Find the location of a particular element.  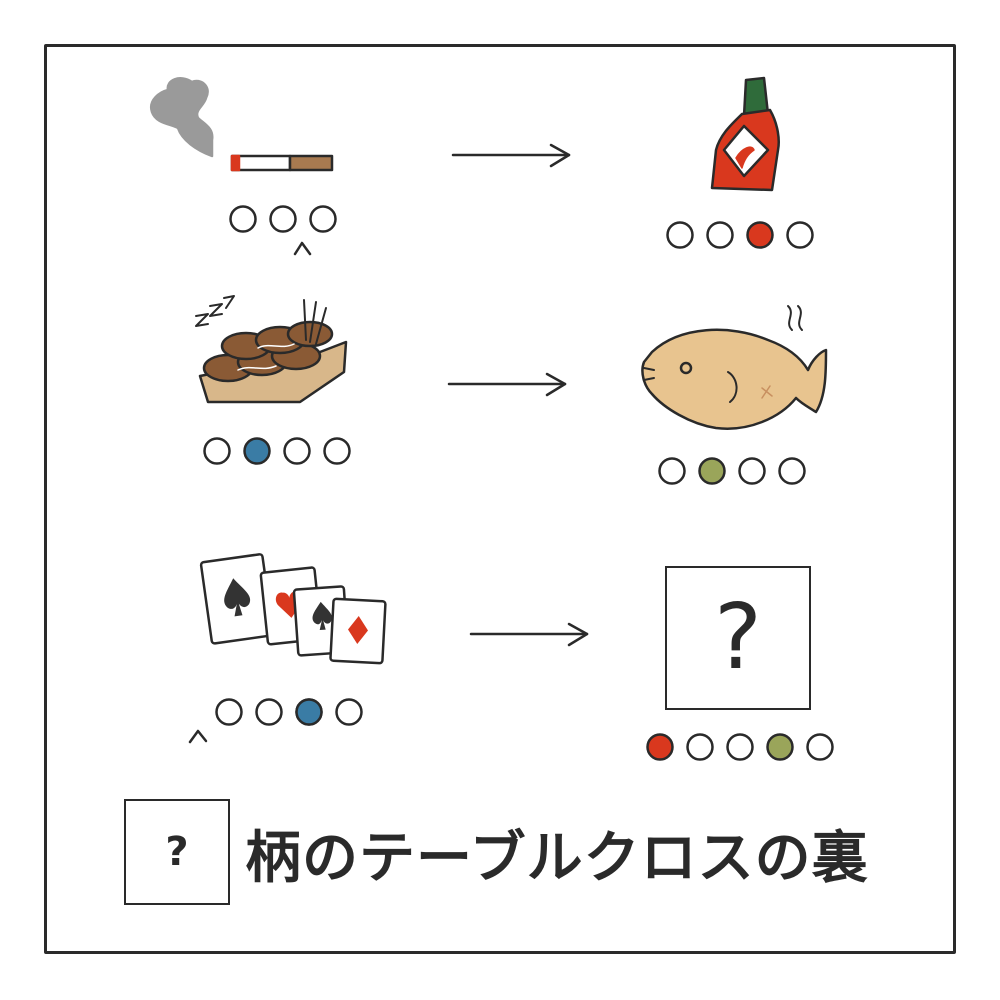

takoyaki-icon is located at coordinates (271, 349).